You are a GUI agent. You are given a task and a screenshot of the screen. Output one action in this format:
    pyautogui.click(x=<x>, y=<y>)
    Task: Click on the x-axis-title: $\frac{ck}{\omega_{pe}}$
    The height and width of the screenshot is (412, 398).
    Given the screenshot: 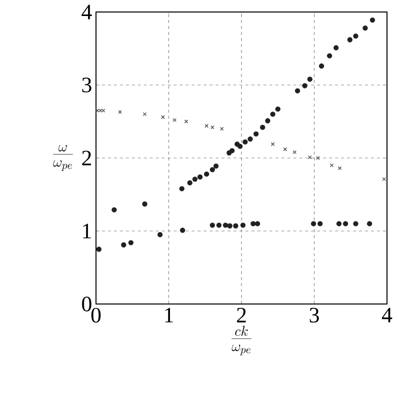 What is the action you would take?
    pyautogui.click(x=242, y=341)
    